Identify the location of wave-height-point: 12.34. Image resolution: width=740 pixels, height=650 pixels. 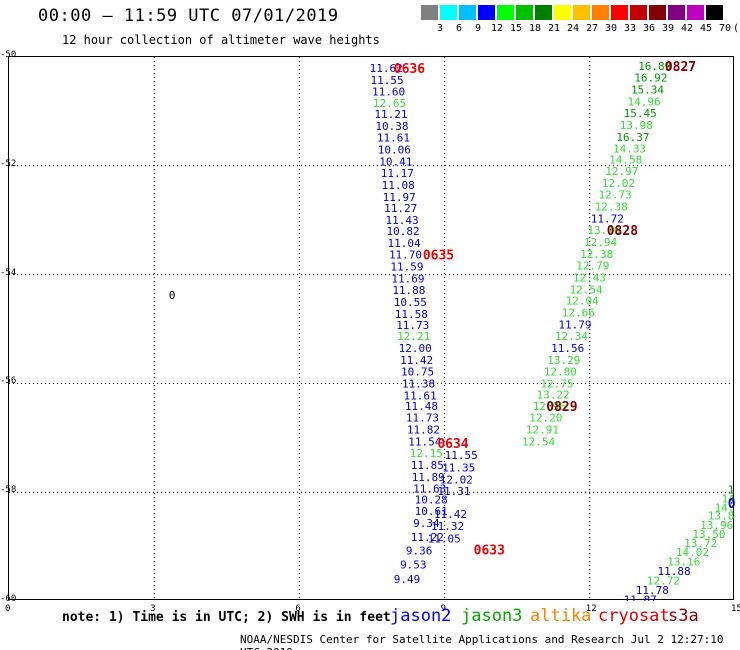
(571, 336).